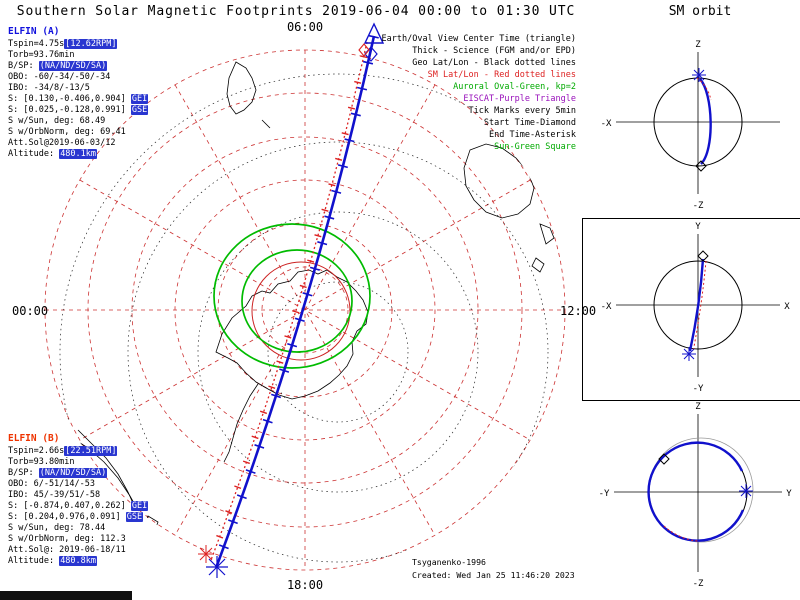  Describe the element at coordinates (532, 135) in the screenshot. I see `legend-item: End Time-Asterisk` at that location.